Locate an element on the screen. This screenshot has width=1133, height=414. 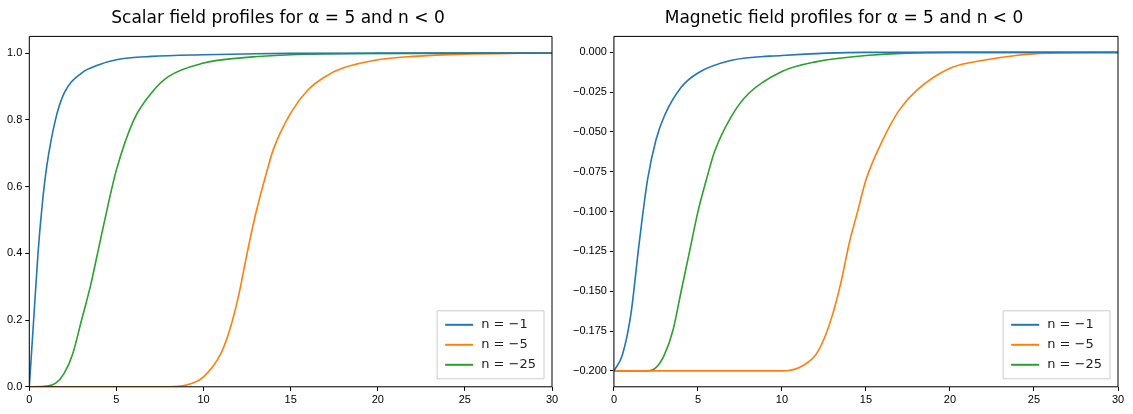
y-tick-label: 0.000 is located at coordinates (593, 51).